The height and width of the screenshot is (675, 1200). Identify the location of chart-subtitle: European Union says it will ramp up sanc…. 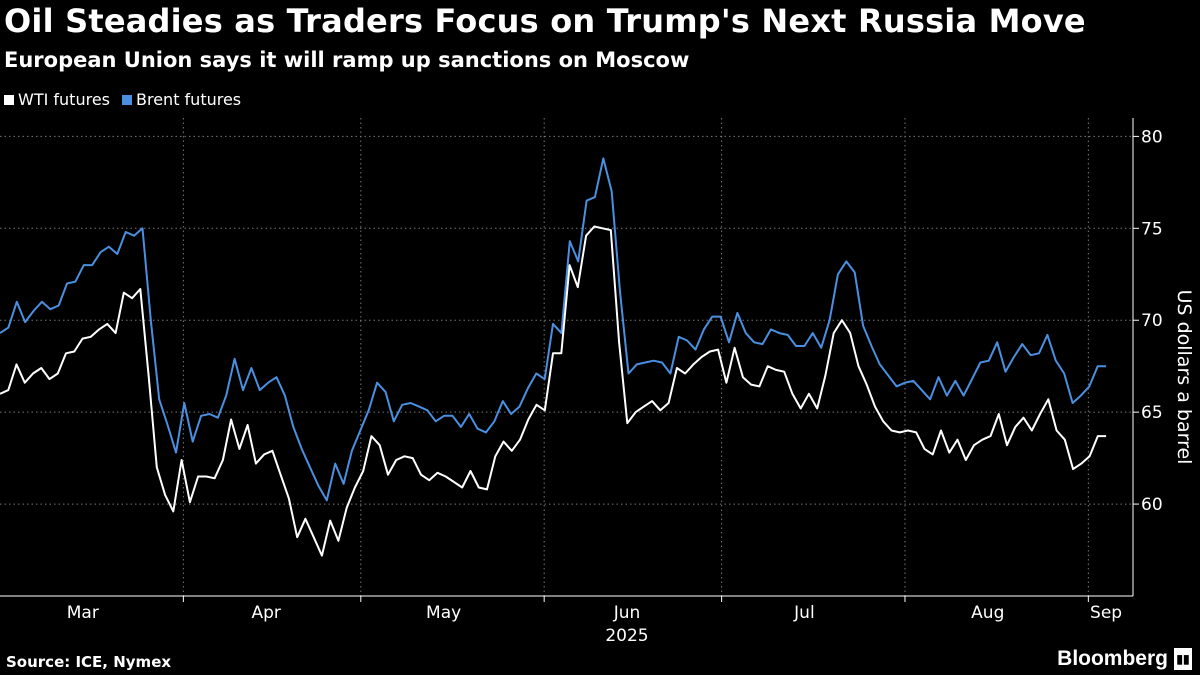
(347, 60).